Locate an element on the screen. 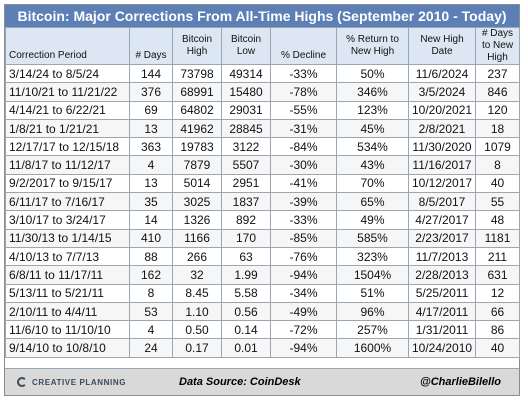 This screenshot has width=528, height=404. header-decline: % Decline is located at coordinates (303, 46).